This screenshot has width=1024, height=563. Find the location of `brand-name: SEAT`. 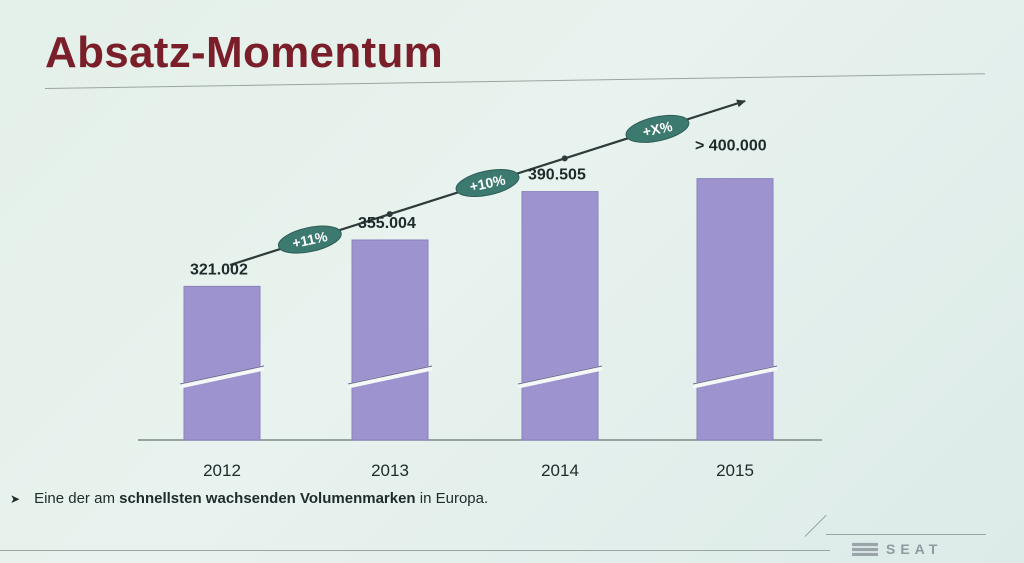

brand-name: SEAT is located at coordinates (914, 549).